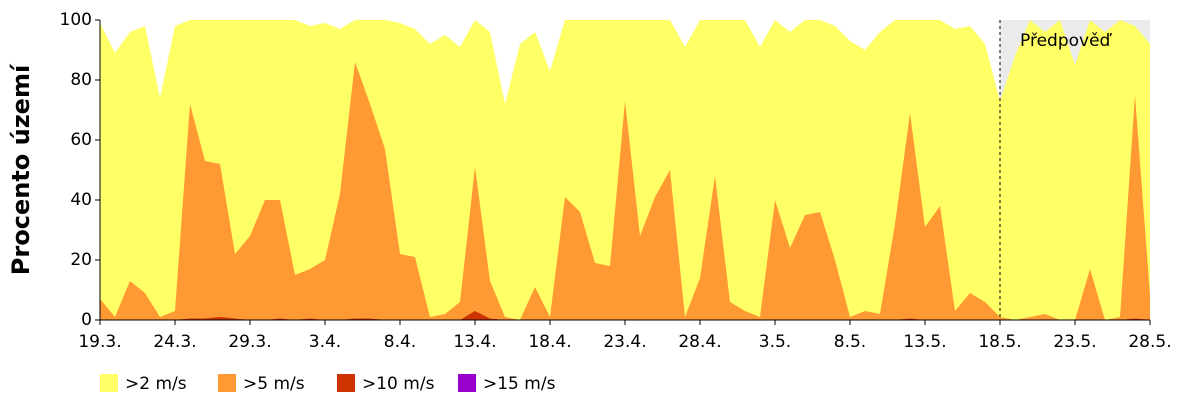  What do you see at coordinates (549, 342) in the screenshot?
I see `x-tick-label: 18.4.` at bounding box center [549, 342].